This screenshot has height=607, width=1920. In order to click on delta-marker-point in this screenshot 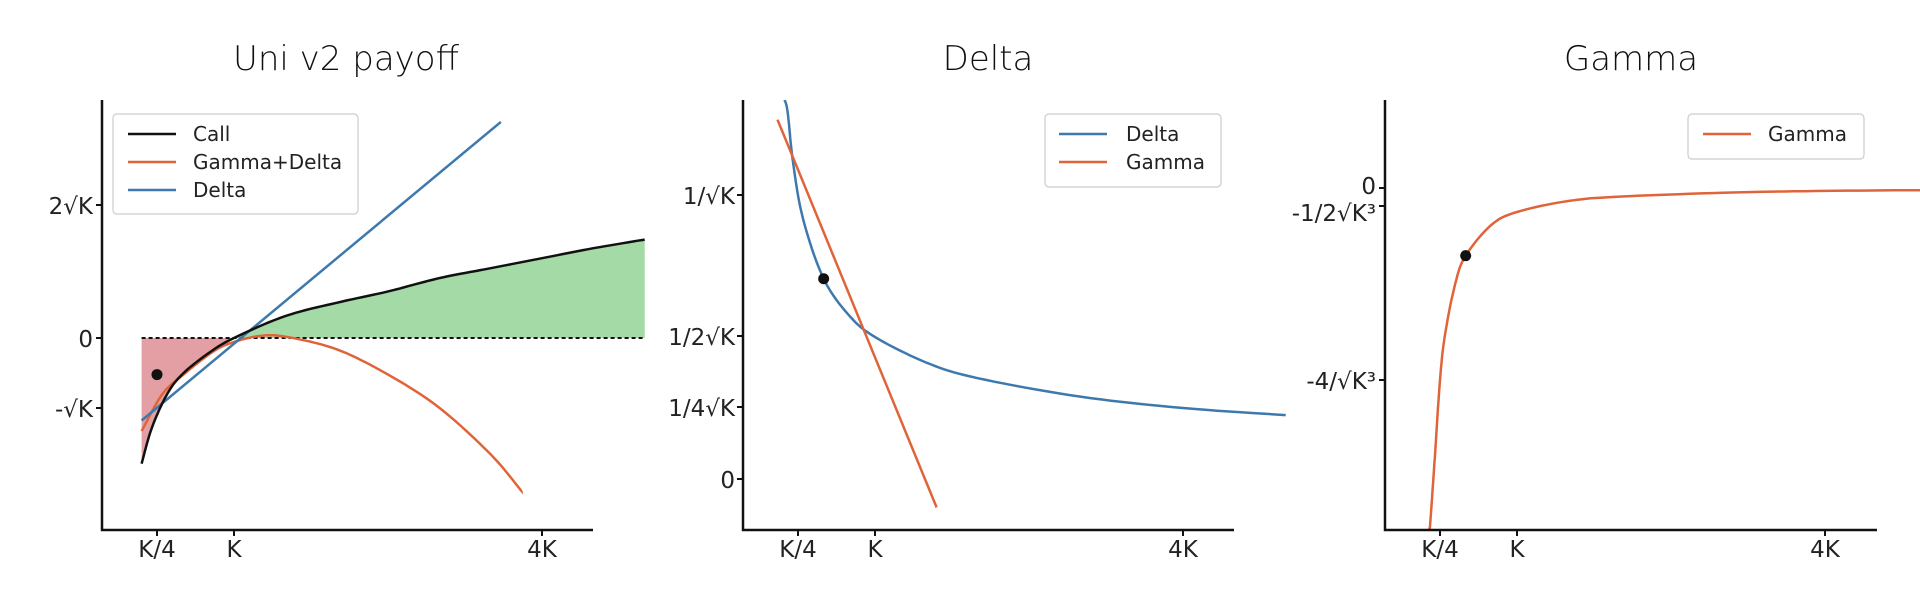, I will do `click(824, 279)`.